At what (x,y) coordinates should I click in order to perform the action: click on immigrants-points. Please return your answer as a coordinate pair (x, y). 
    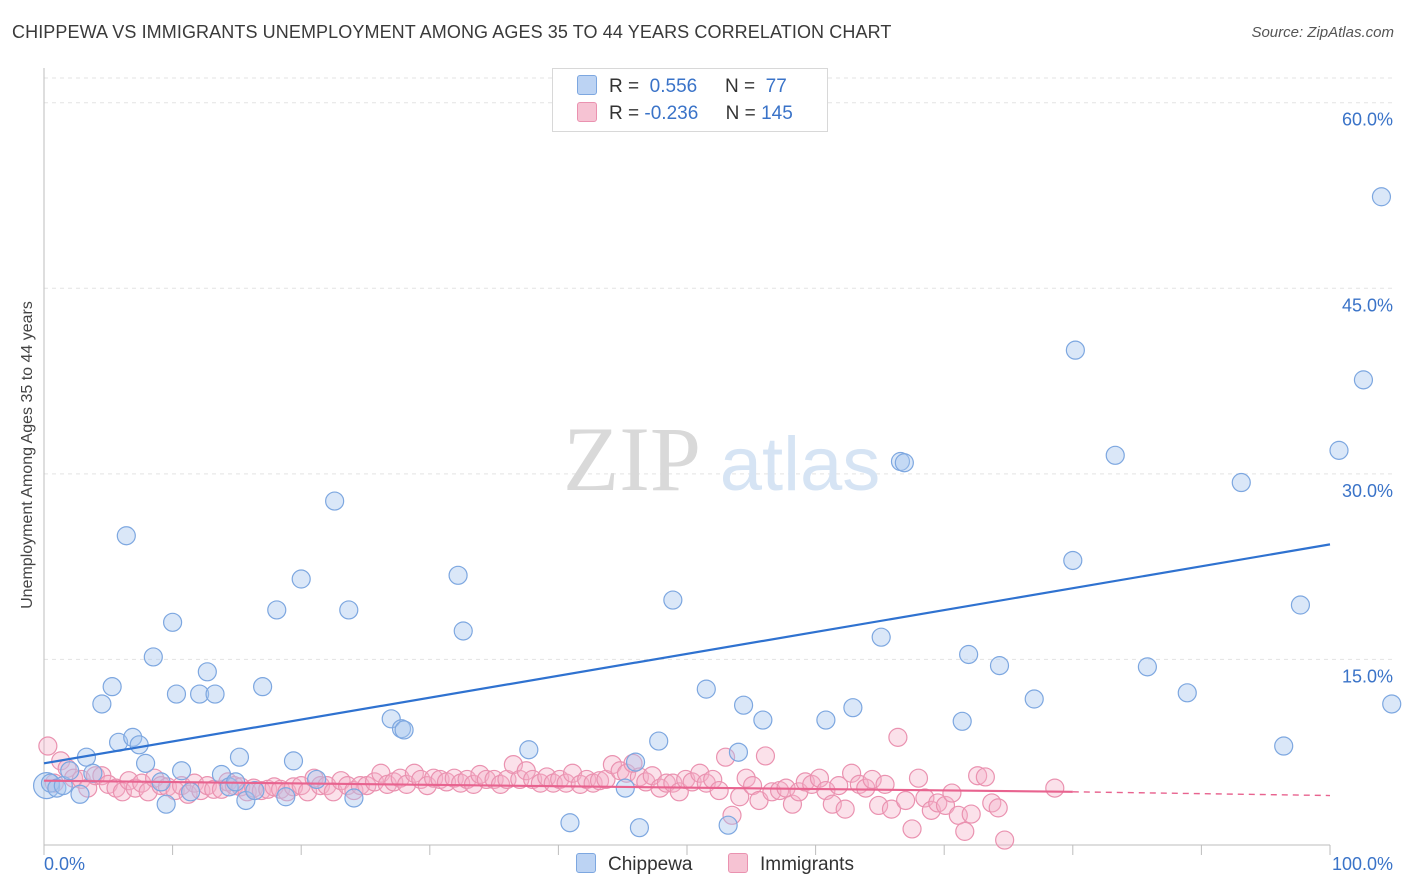
    Looking at the image, I should click on (551, 788).